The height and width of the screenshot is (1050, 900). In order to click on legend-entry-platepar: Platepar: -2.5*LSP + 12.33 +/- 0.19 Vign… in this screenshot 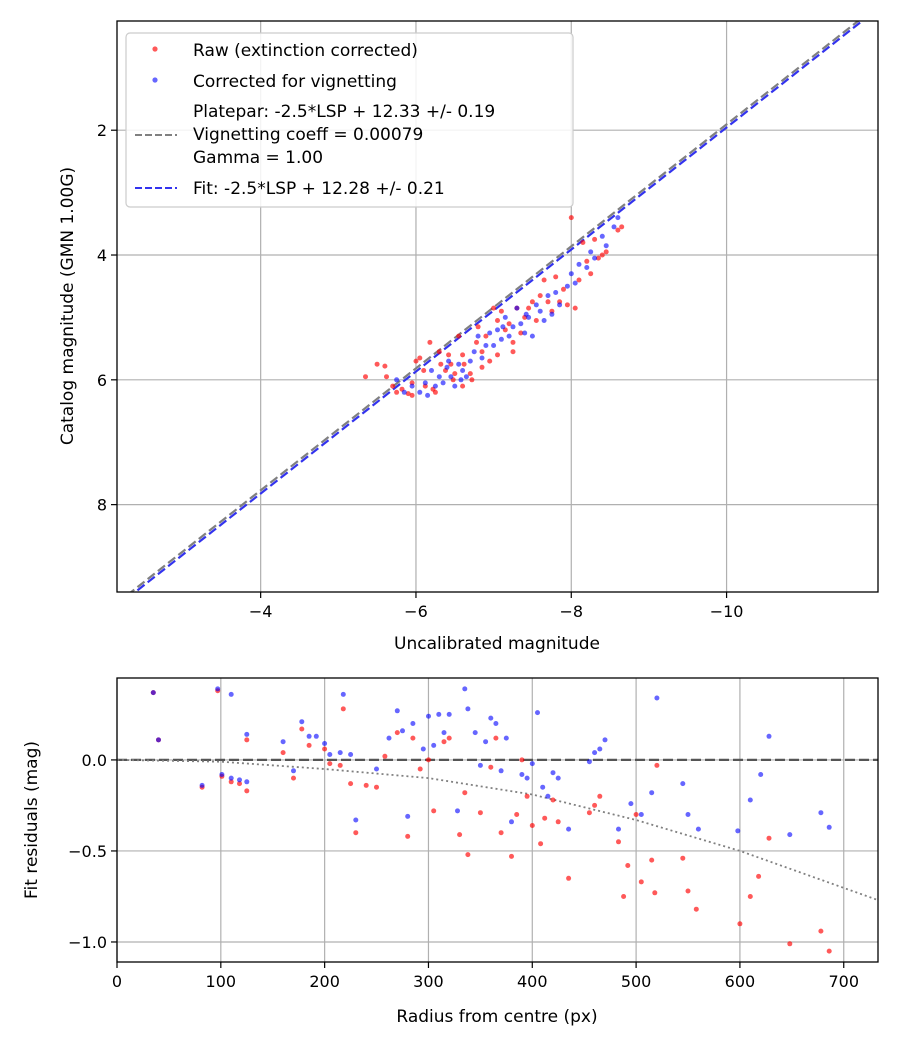, I will do `click(315, 135)`.